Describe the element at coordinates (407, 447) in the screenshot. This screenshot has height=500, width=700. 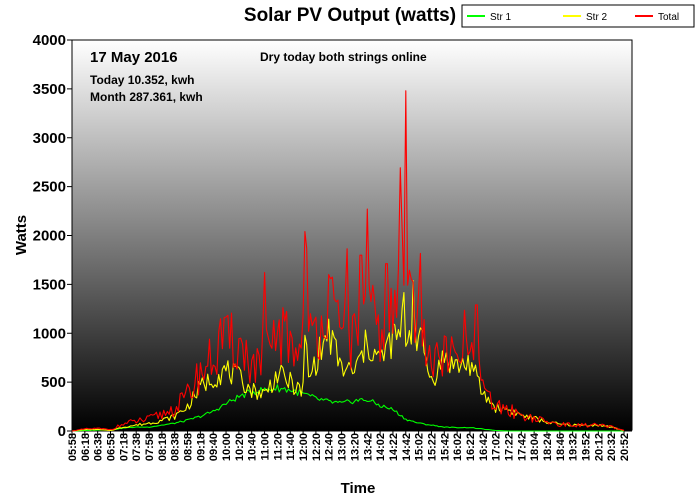
I see `x-tick-label: 14:42` at that location.